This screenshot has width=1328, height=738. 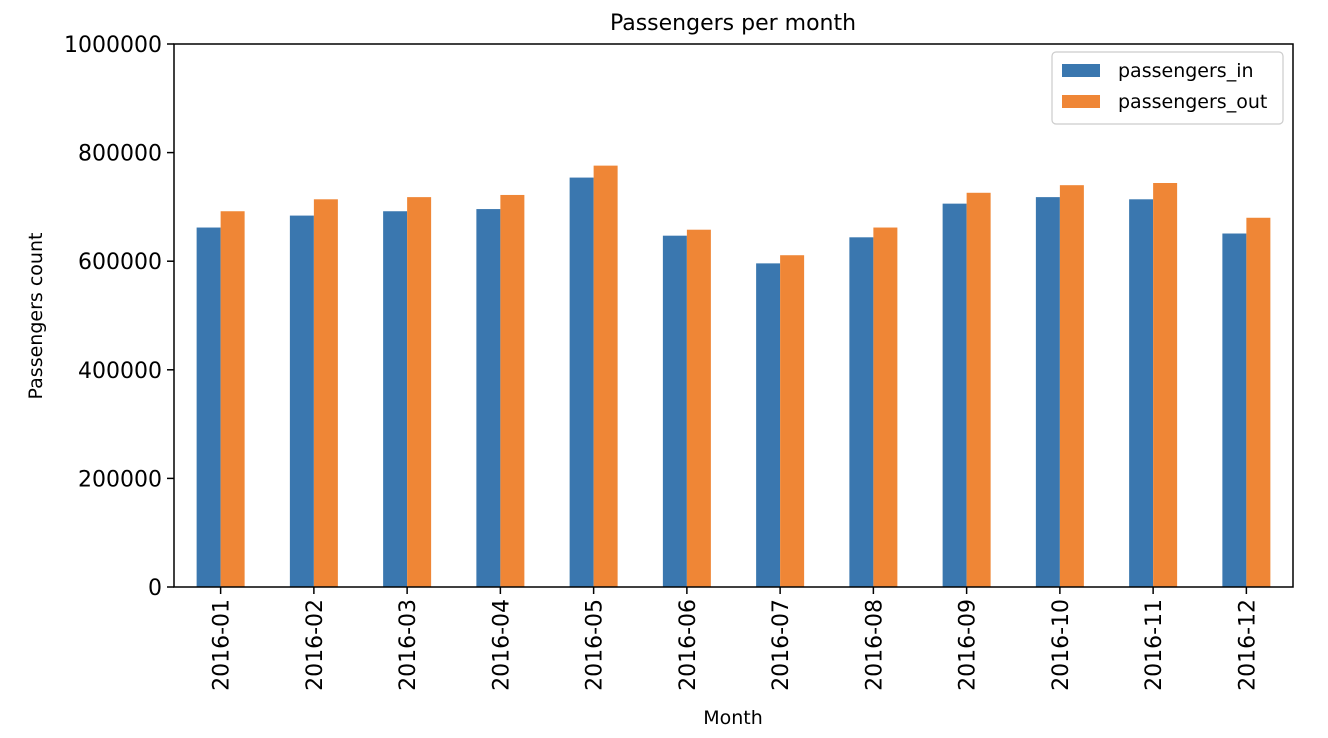 I want to click on y-tick-label: 600000, so click(x=120, y=262).